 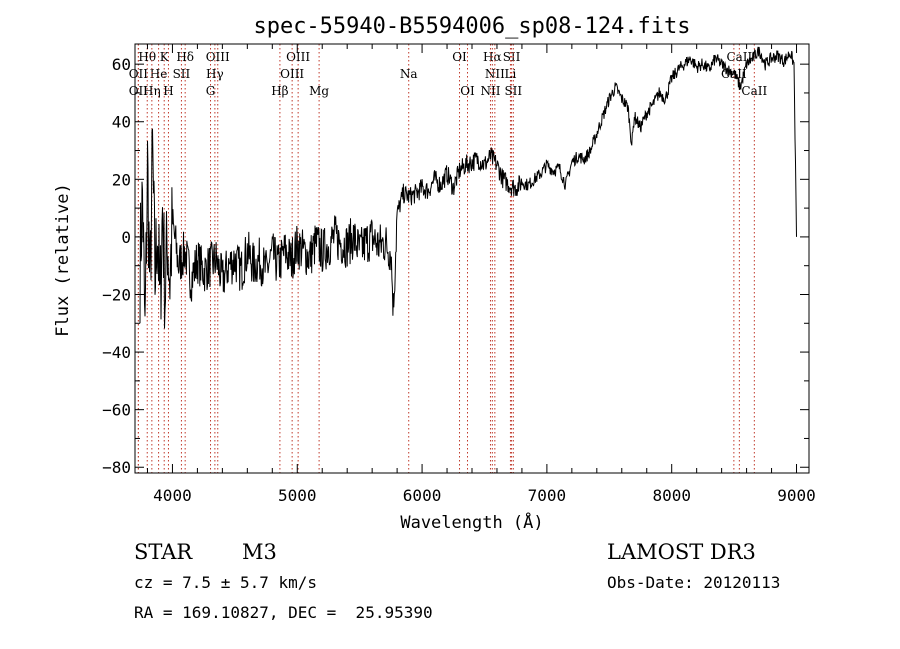 What do you see at coordinates (471, 26) in the screenshot?
I see `chart-title: spec-55940-B5594006_sp08-124.fits` at bounding box center [471, 26].